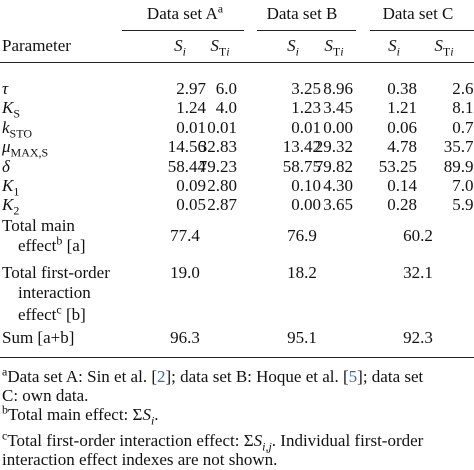 Image resolution: width=474 pixels, height=470 pixels. I want to click on cell: 76.9, so click(302, 236).